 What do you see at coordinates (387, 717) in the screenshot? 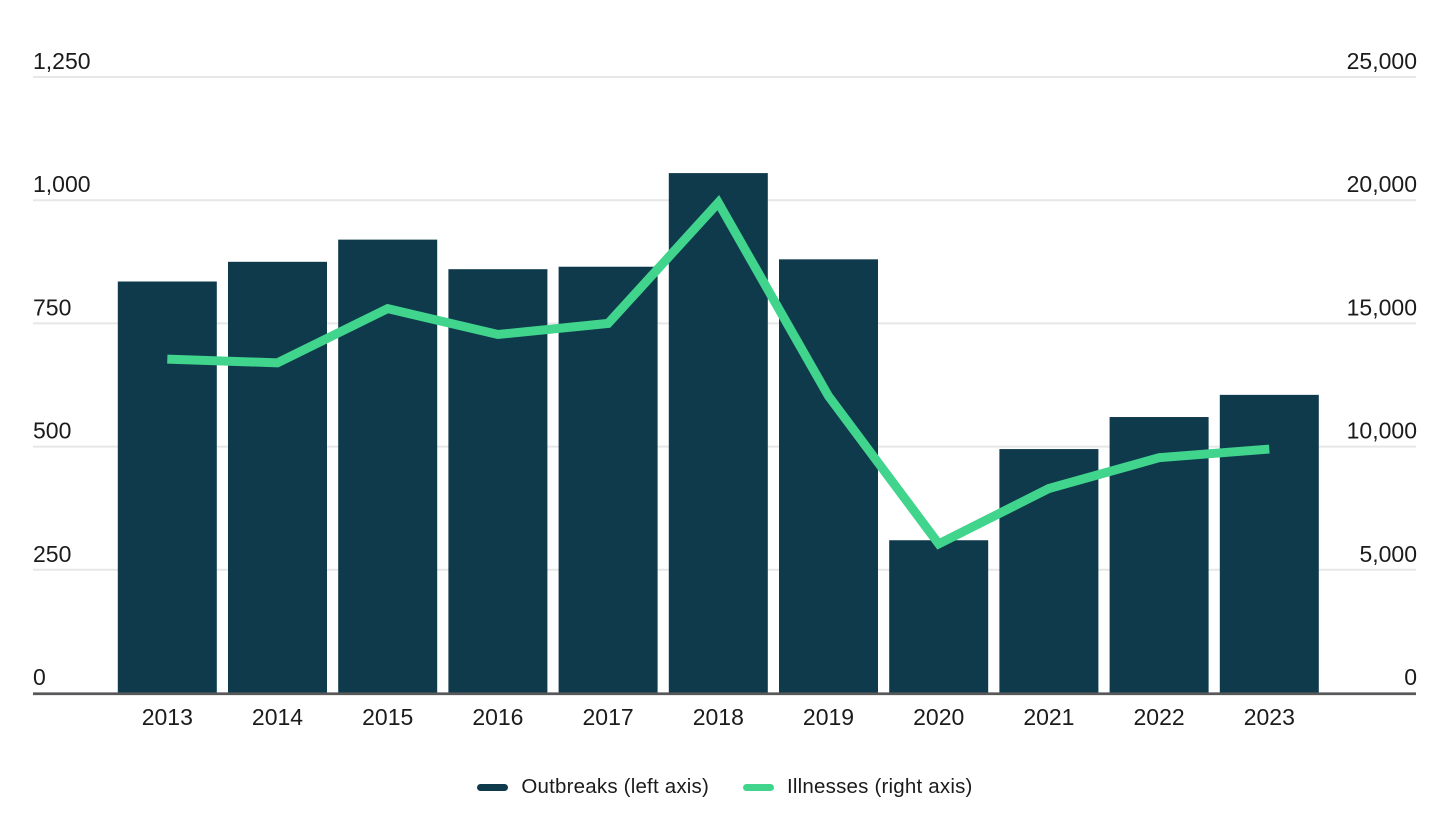
I see `x-axis-year-label: 2015` at bounding box center [387, 717].